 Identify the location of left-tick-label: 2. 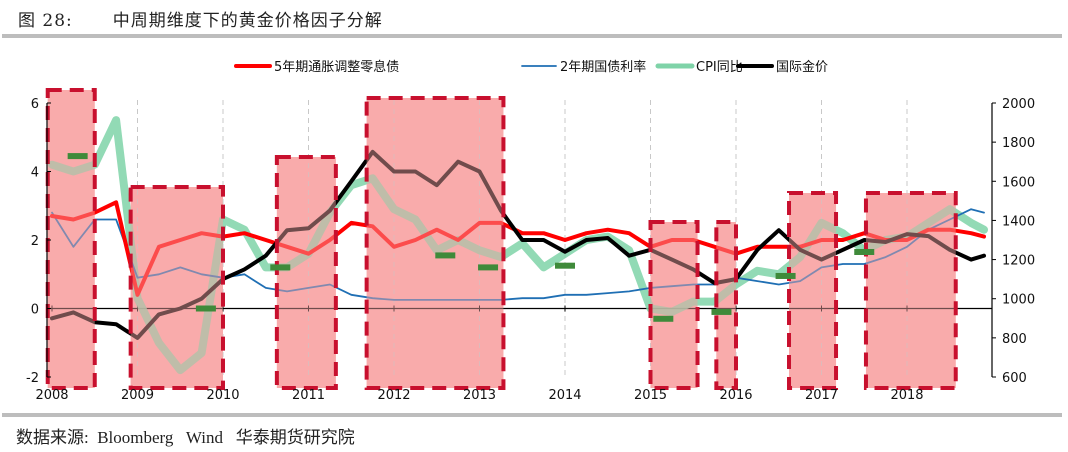
(35, 241).